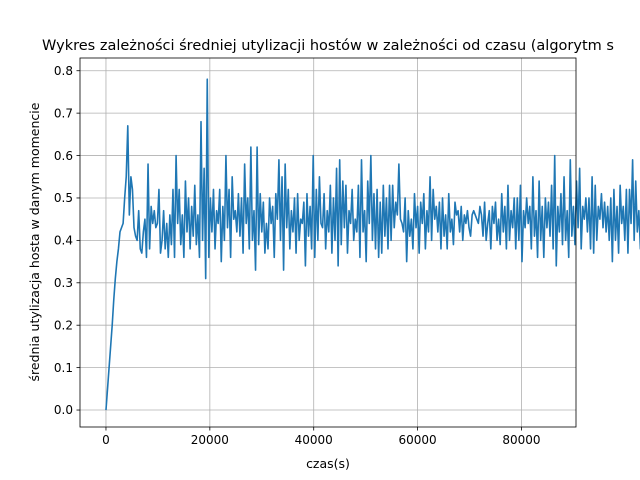 The height and width of the screenshot is (480, 640). I want to click on x-axis-ticks: 0 20000 40000 60000 80000, so click(321, 437).